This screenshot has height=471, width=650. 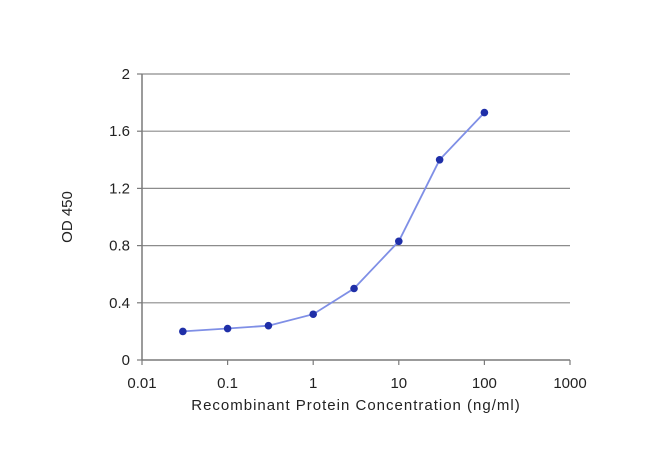 I want to click on x-tick-label: 0.01, so click(x=141, y=383).